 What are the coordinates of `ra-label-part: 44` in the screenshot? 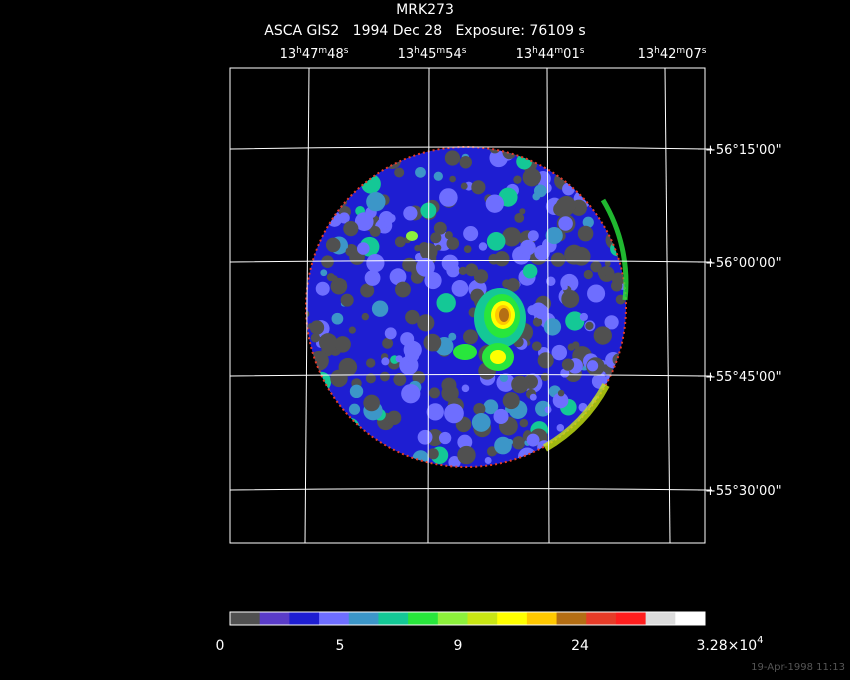 It's located at (546, 54).